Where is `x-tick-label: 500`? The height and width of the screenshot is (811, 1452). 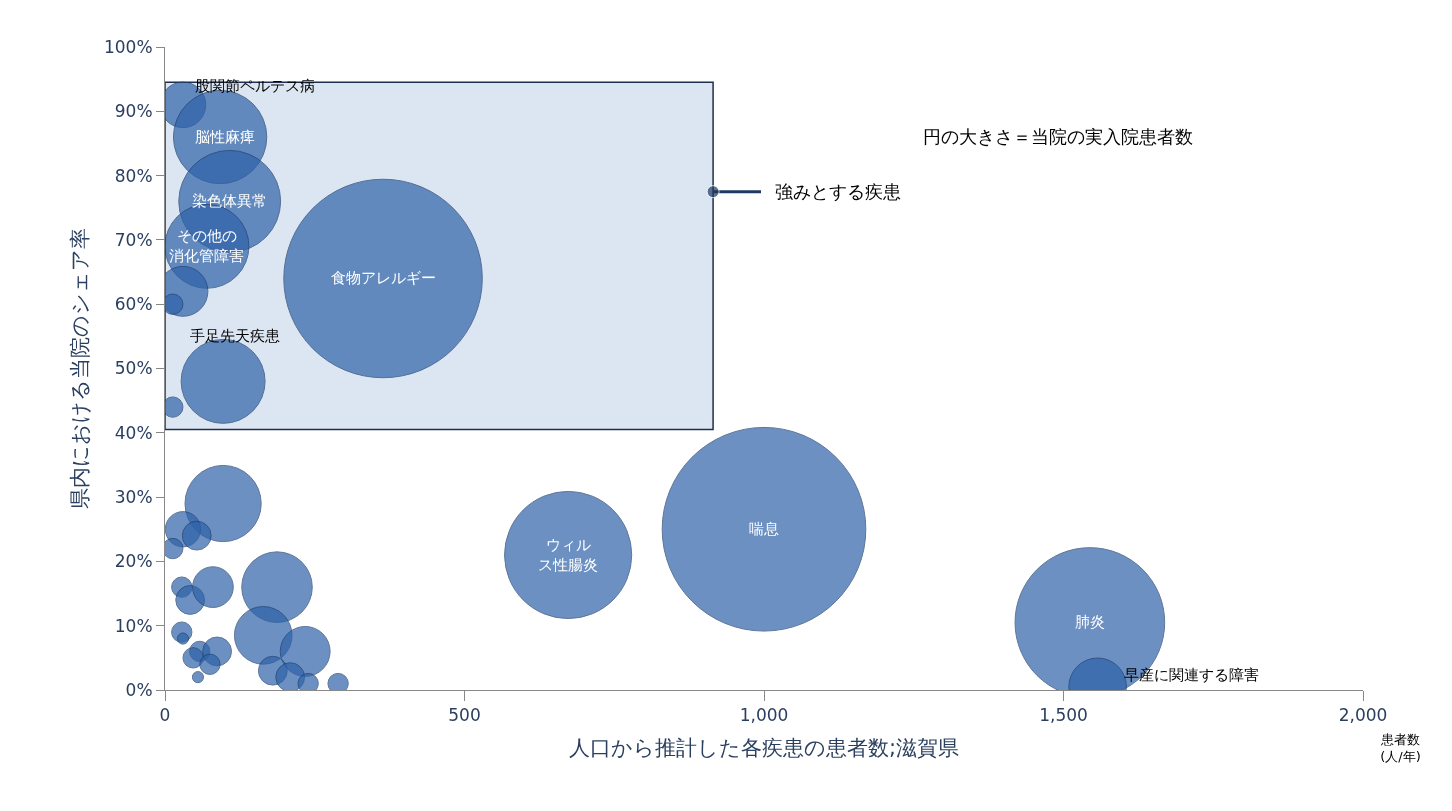
x-tick-label: 500 is located at coordinates (464, 715).